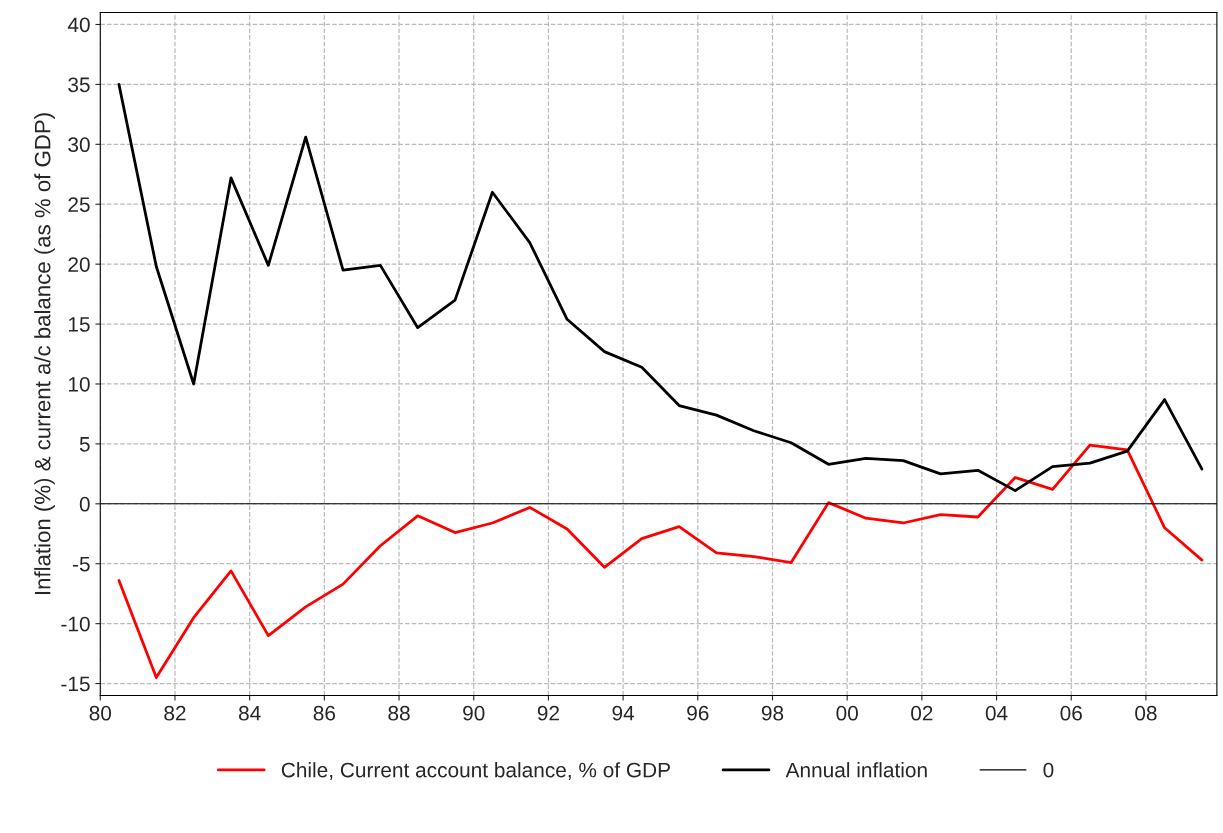  I want to click on x-tick-label: 08, so click(1146, 713).